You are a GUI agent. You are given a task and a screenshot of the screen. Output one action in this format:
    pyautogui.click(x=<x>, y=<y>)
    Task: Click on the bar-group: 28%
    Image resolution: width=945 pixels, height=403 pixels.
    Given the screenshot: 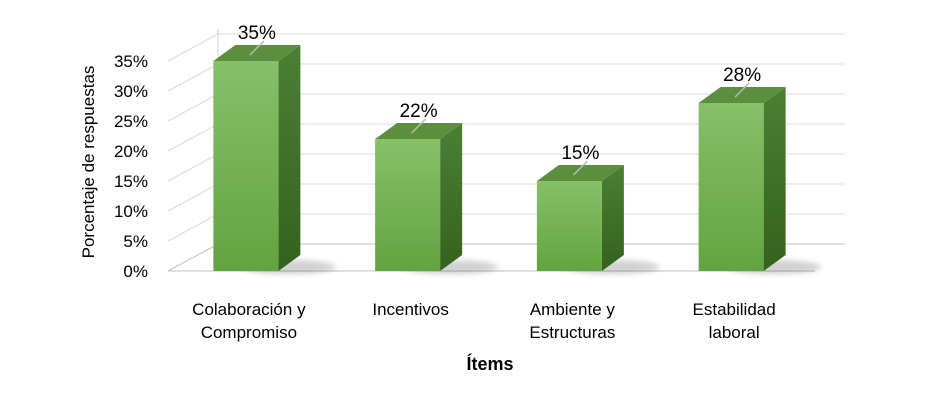 What is the action you would take?
    pyautogui.click(x=760, y=169)
    